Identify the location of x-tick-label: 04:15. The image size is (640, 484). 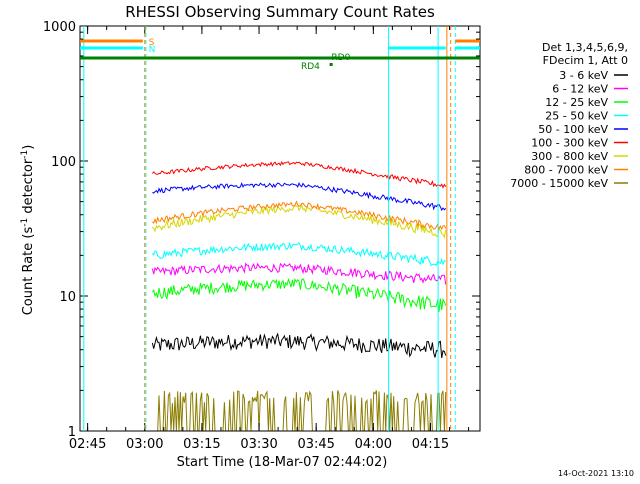
(430, 444).